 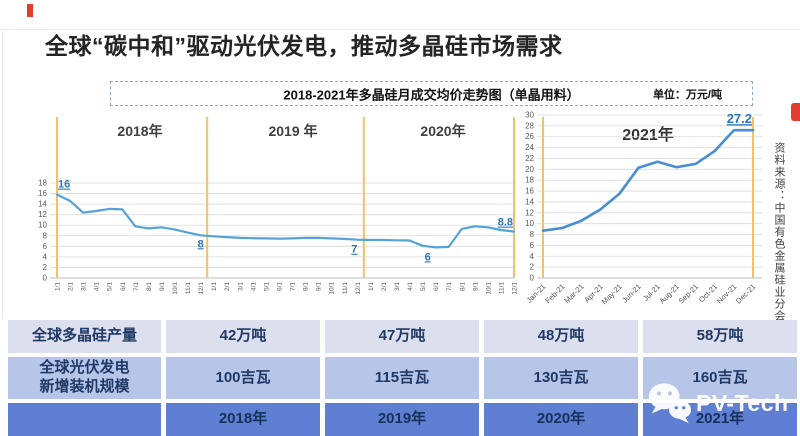 What do you see at coordinates (529, 158) in the screenshot?
I see `svg-text: 22` at bounding box center [529, 158].